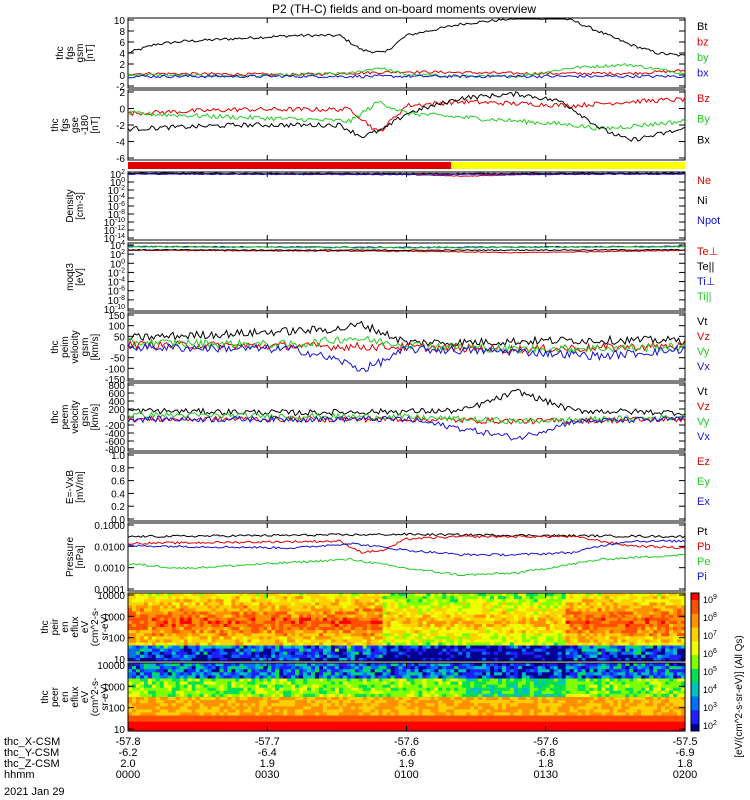 The image size is (750, 800). Describe the element at coordinates (116, 394) in the screenshot. I see `y-tick-label: 600` at that location.